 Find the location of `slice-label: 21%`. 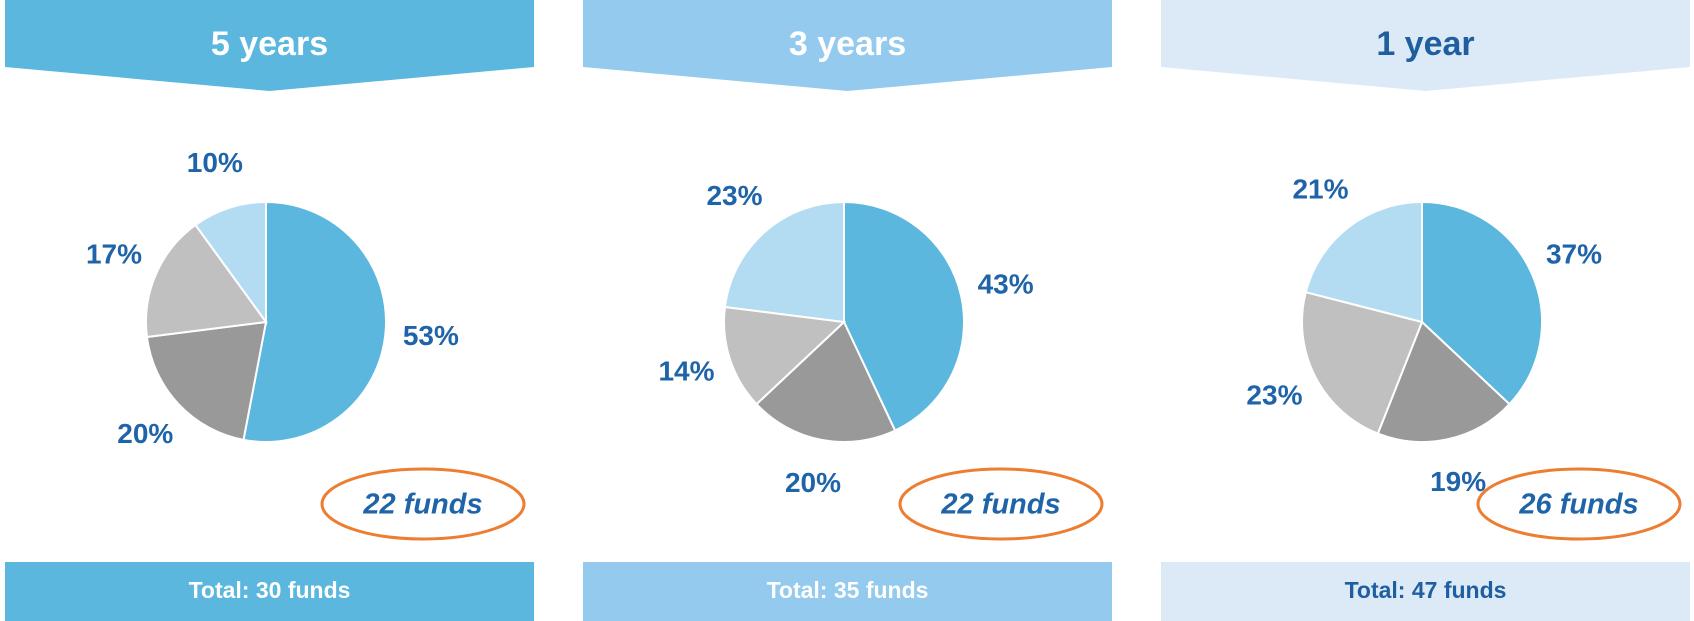

slice-label: 21% is located at coordinates (1320, 189).